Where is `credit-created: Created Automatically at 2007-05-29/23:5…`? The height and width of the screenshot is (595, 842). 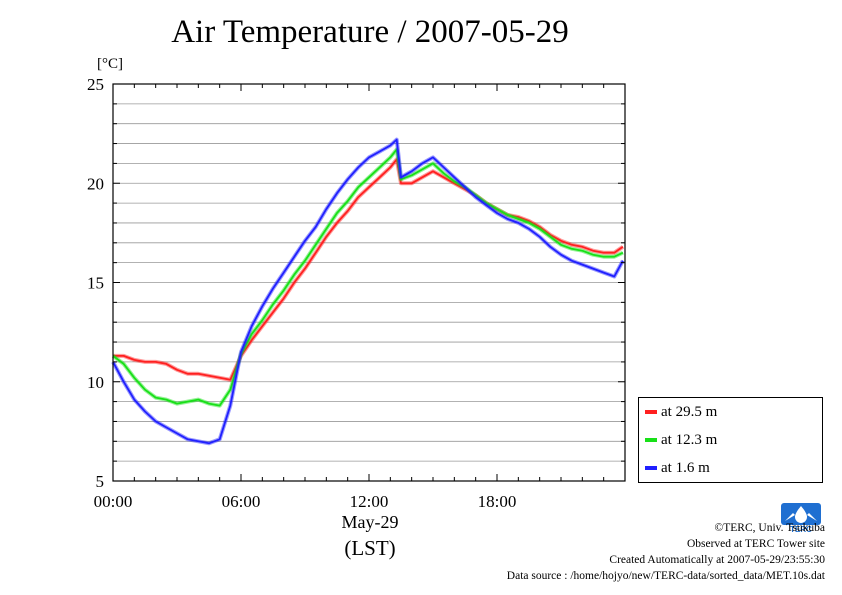 credit-created: Created Automatically at 2007-05-29/23:5… is located at coordinates (717, 560).